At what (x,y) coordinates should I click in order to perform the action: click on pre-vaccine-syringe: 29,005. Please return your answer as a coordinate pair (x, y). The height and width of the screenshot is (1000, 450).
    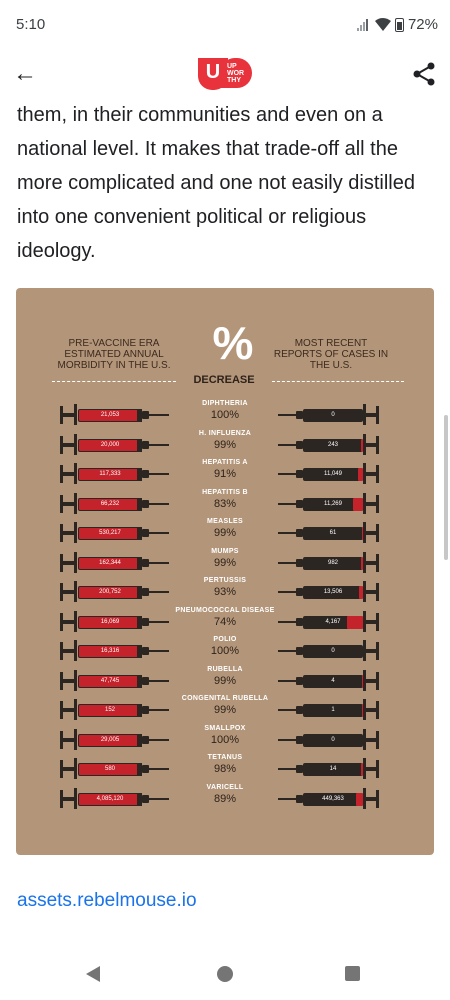
    Looking at the image, I should click on (116, 739).